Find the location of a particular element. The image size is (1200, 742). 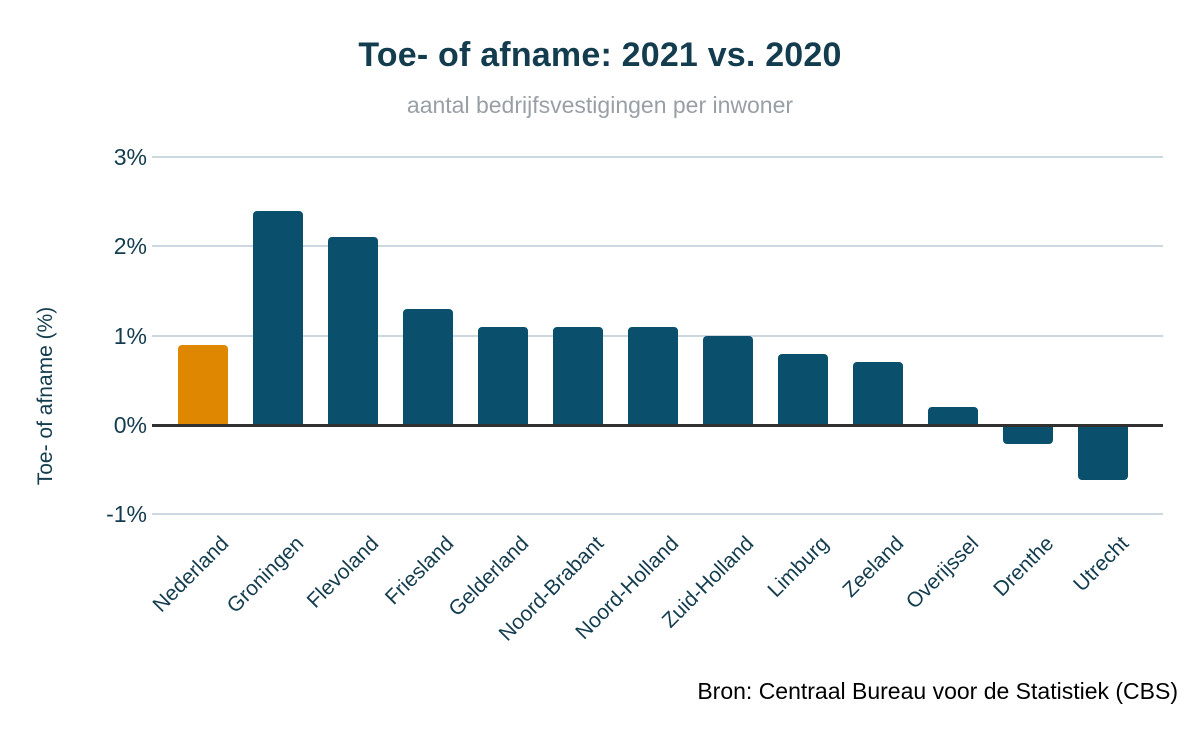

x-label-friesland: Friesland is located at coordinates (419, 571).